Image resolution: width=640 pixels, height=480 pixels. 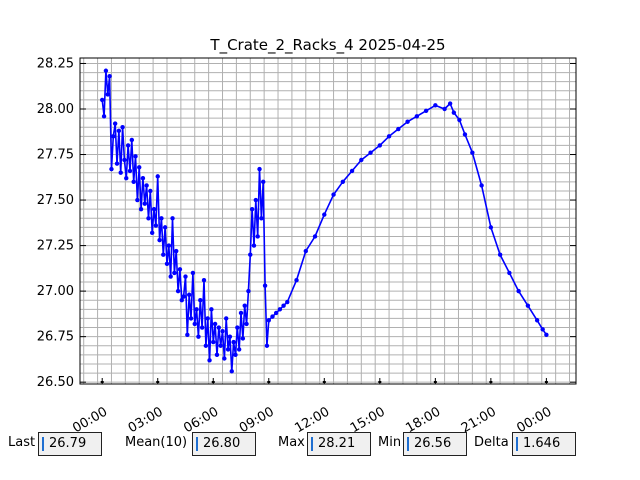 I want to click on delta-value-field: 1.646, so click(x=544, y=444).